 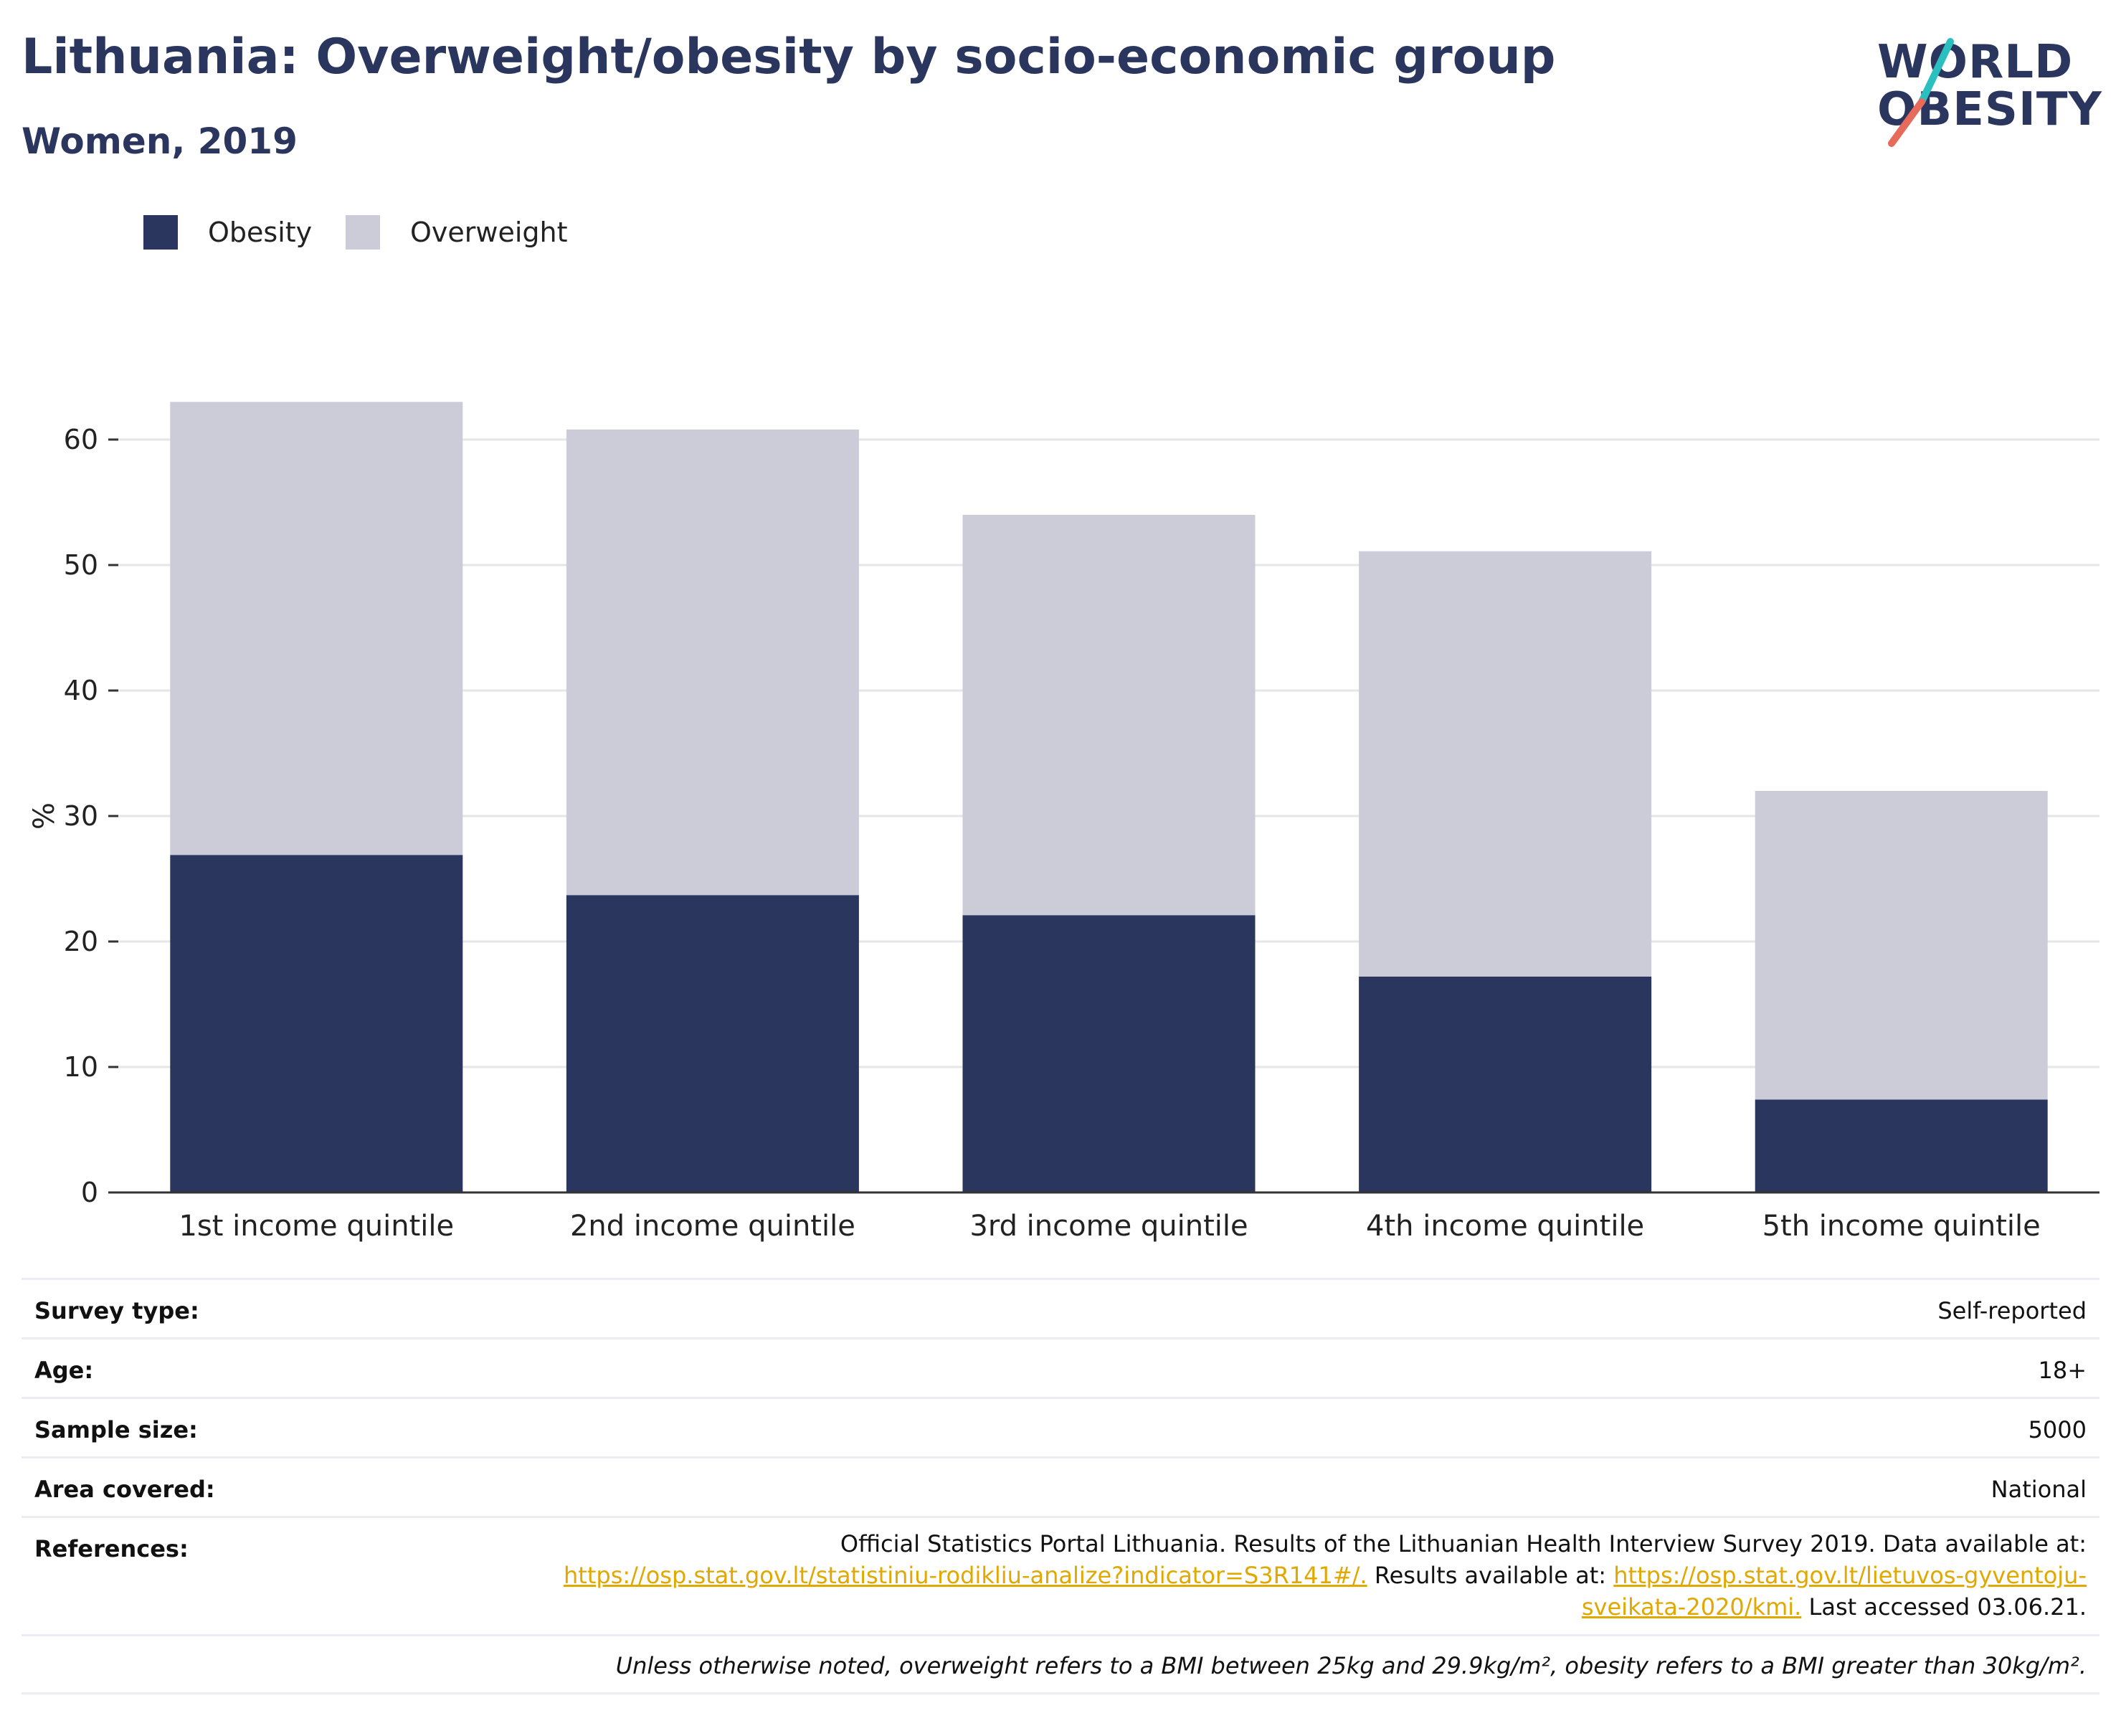 I want to click on info-value: National, so click(x=2038, y=1489).